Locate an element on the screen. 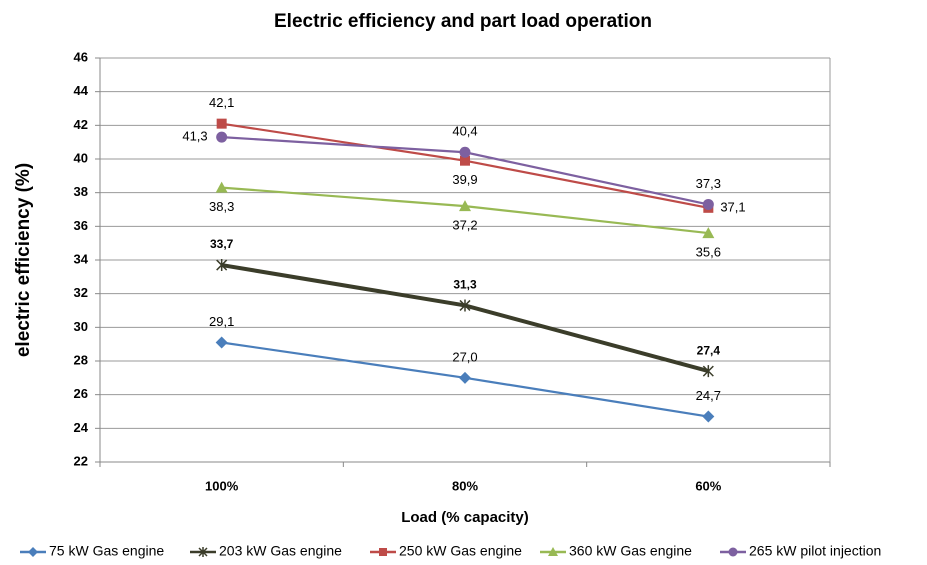 The width and height of the screenshot is (927, 565). y-tick-label: 40 is located at coordinates (81, 157).